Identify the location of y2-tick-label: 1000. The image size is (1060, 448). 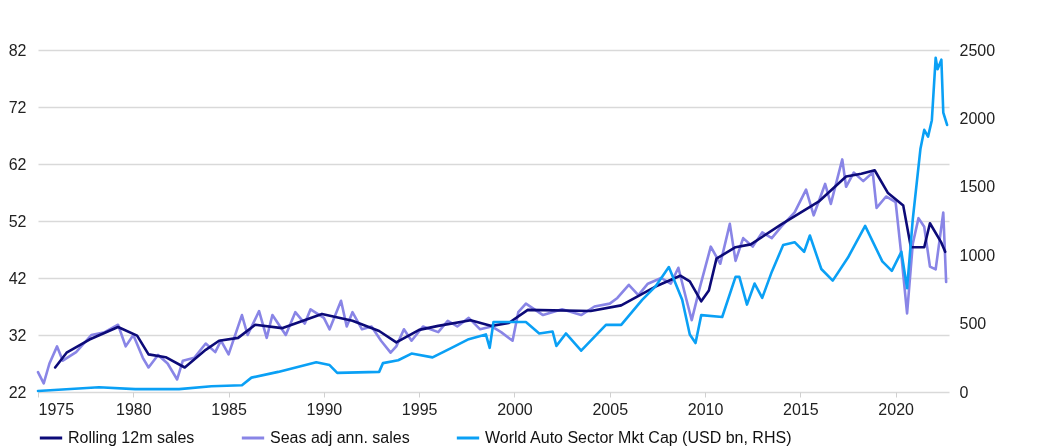
(977, 255).